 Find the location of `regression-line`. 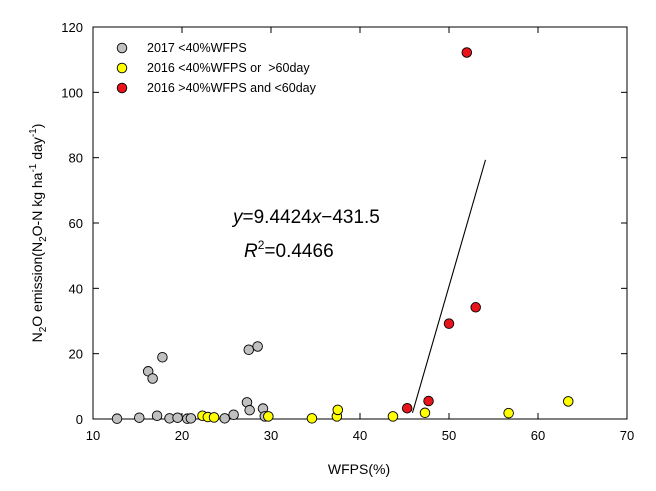

regression-line is located at coordinates (449, 286).